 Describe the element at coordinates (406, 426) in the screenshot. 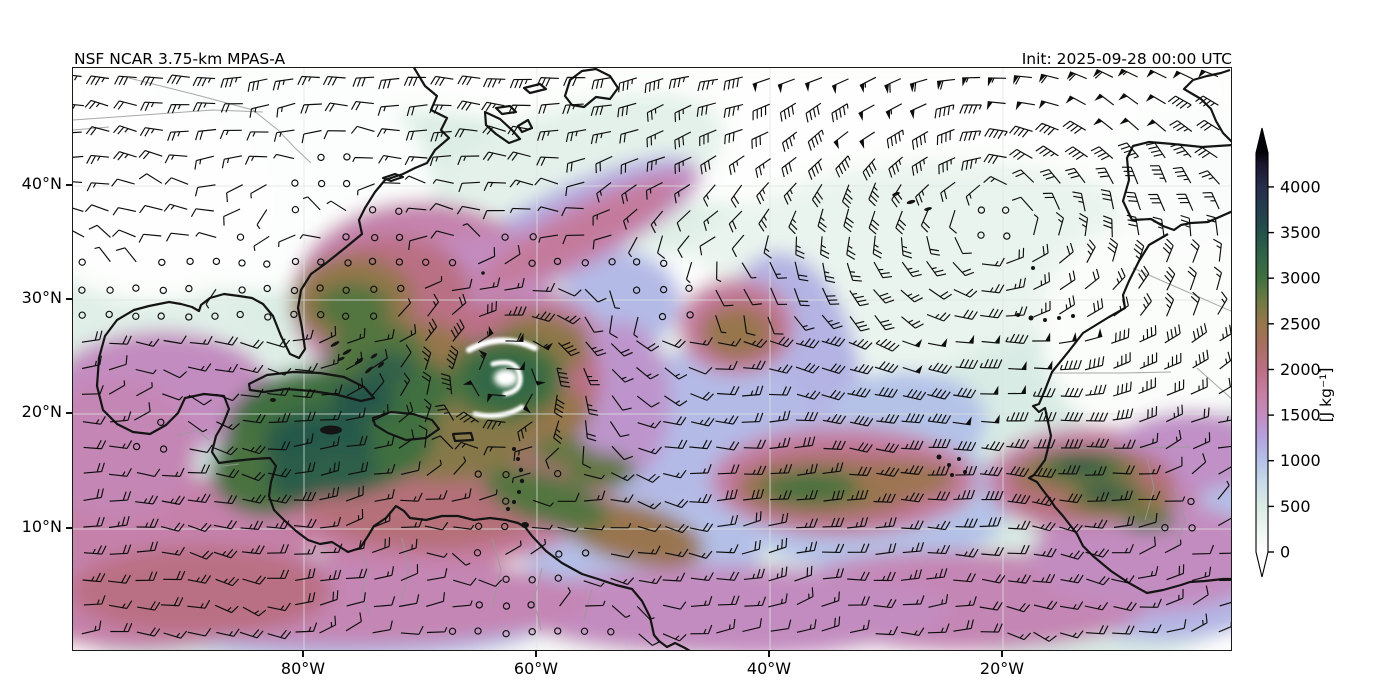

I see `hispaniola-coast` at that location.